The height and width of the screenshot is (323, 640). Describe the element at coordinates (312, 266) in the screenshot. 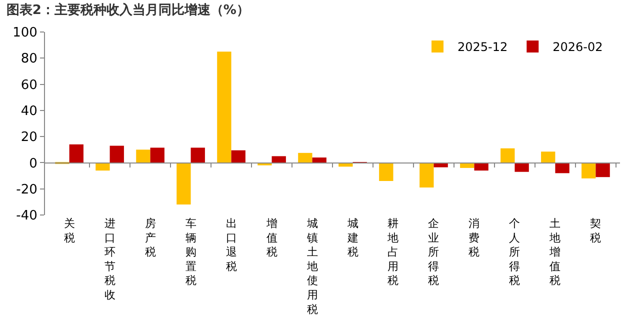

I see `x-tick-label: 城镇土地使用税` at that location.